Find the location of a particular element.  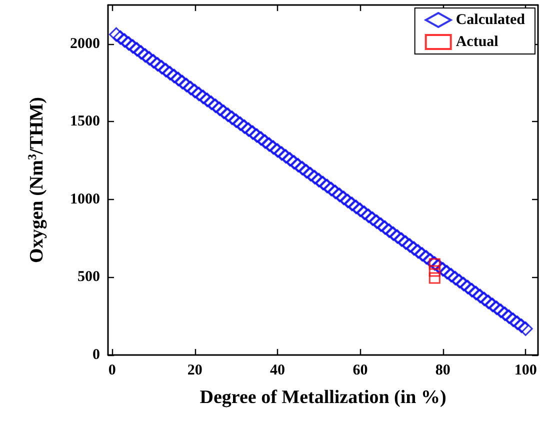

x-tick-label: 80 is located at coordinates (442, 370).